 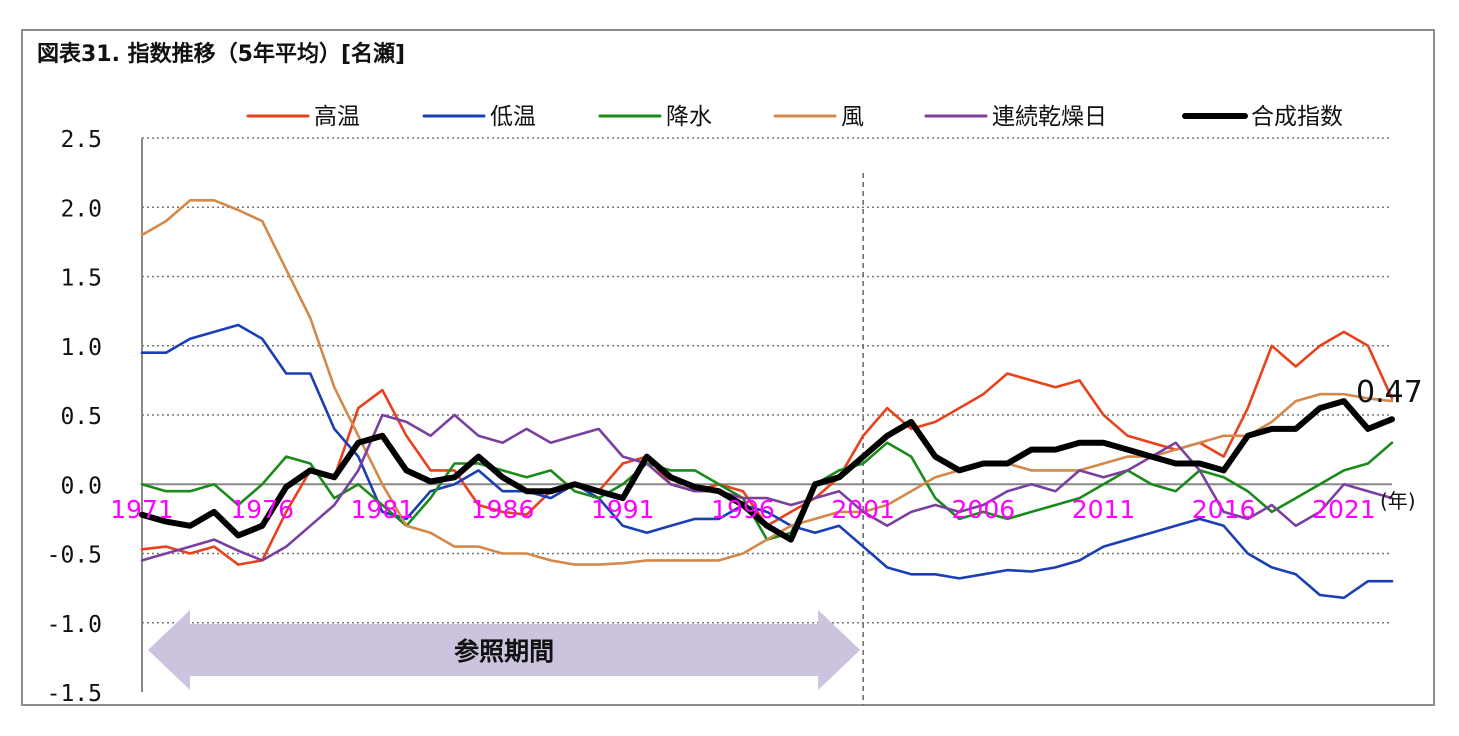 I want to click on y-tick-label-0: 2.5, so click(x=81, y=140).